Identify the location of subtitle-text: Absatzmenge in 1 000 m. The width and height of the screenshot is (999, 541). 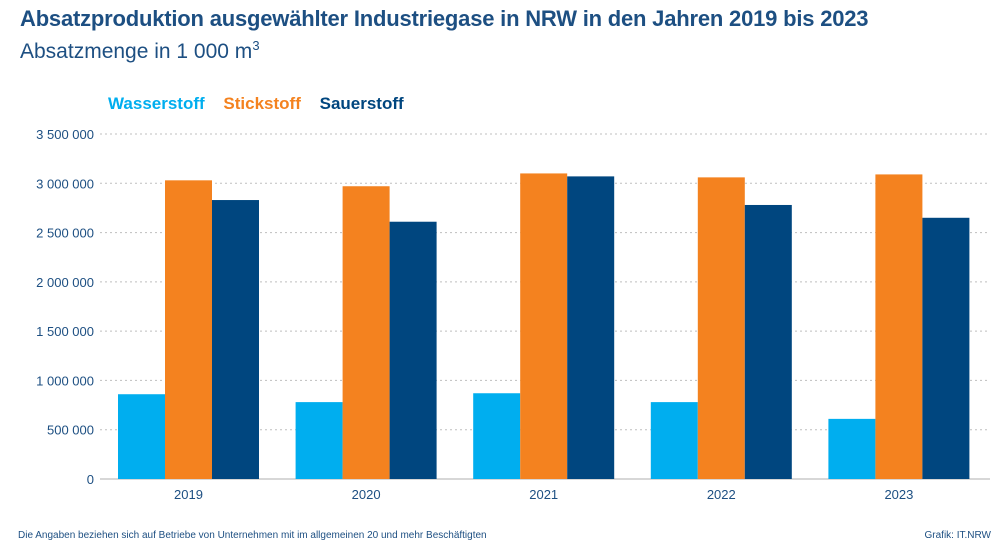
(136, 51).